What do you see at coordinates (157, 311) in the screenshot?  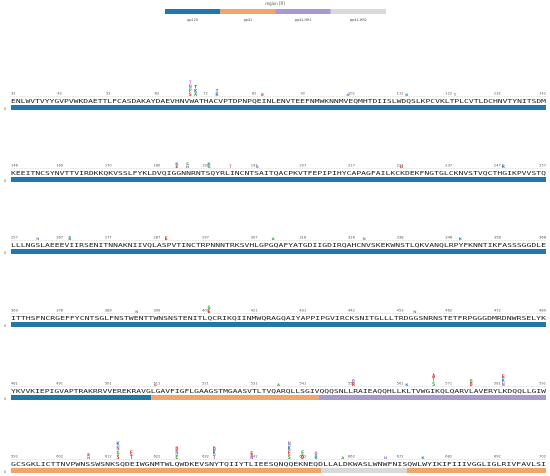 I see `position-tick-label: 399` at bounding box center [157, 311].